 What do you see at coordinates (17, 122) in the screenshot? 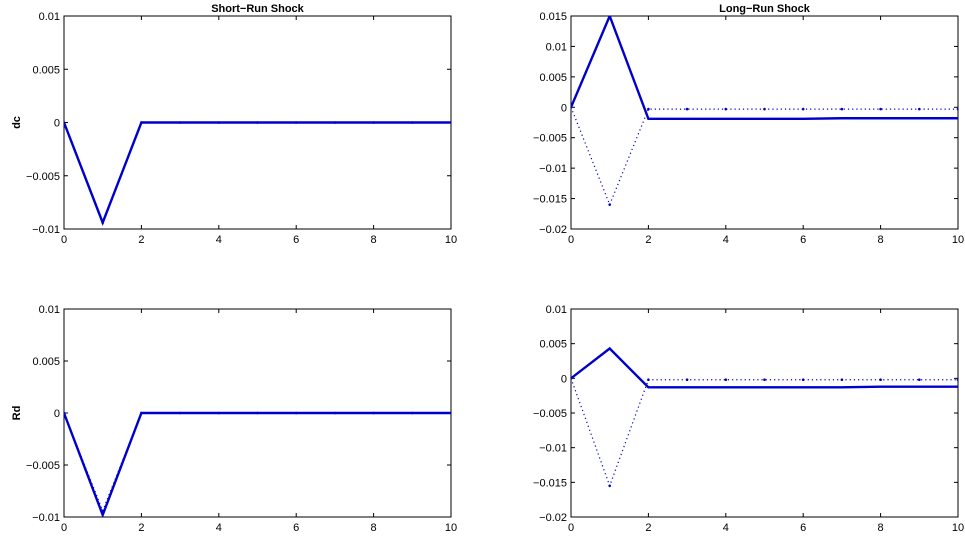
I see `y-axis-label: dc` at bounding box center [17, 122].